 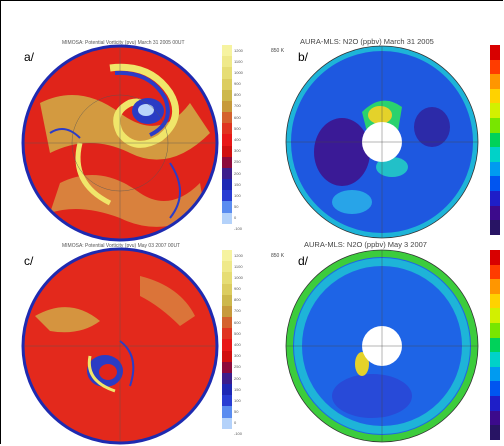 I want to click on pv-colorbar-c-tick-label: 1000, so click(x=238, y=277).